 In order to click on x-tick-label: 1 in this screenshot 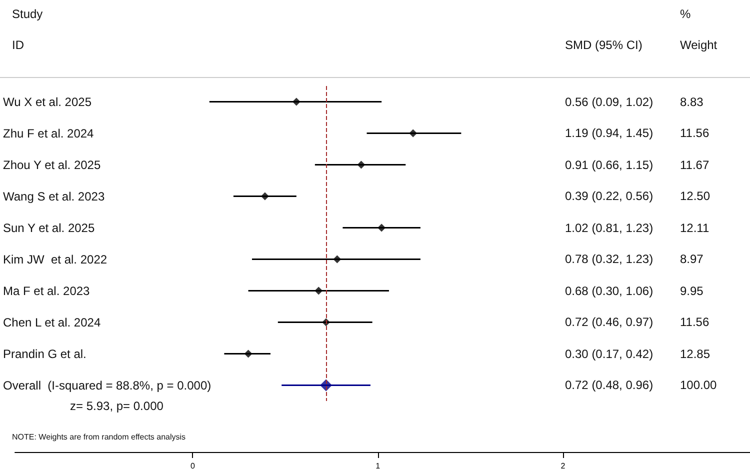, I will do `click(378, 466)`.